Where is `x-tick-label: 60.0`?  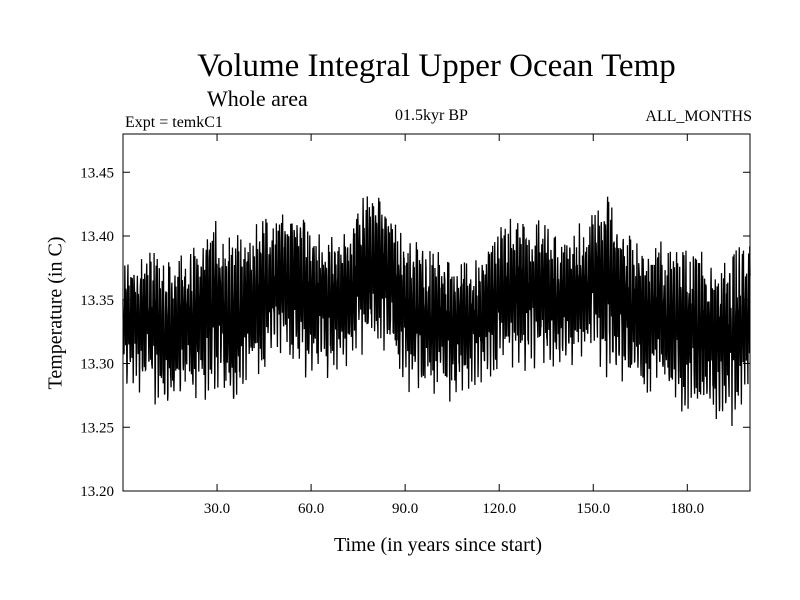 x-tick-label: 60.0 is located at coordinates (311, 509).